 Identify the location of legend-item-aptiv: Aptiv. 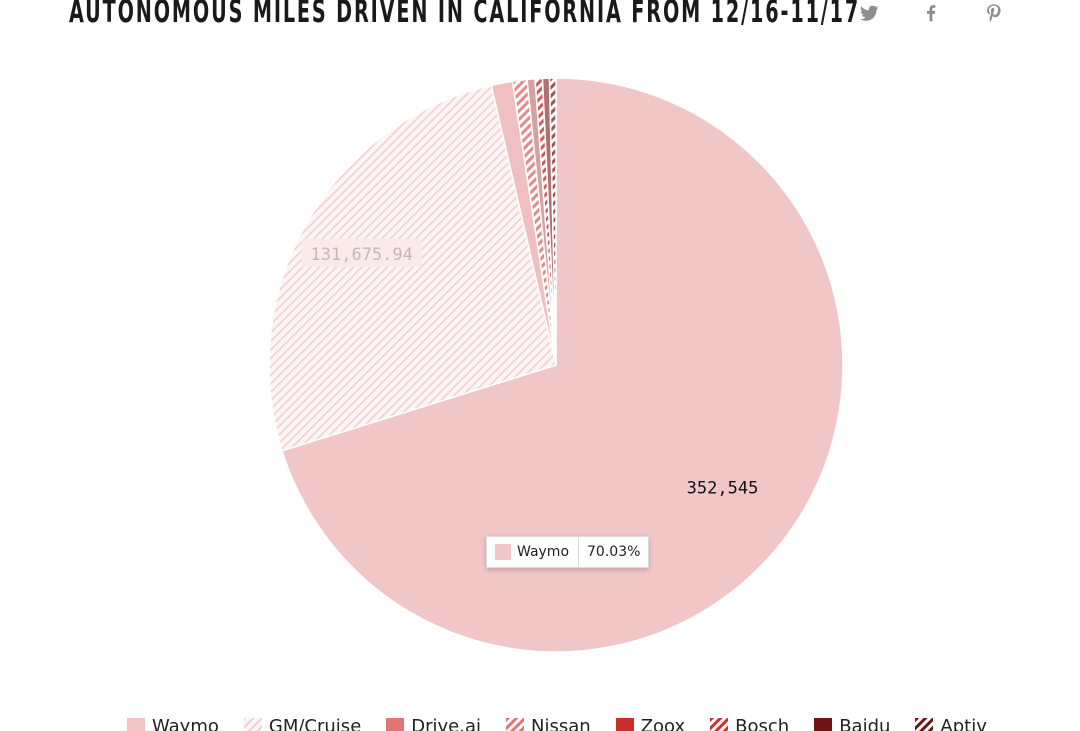
(951, 723).